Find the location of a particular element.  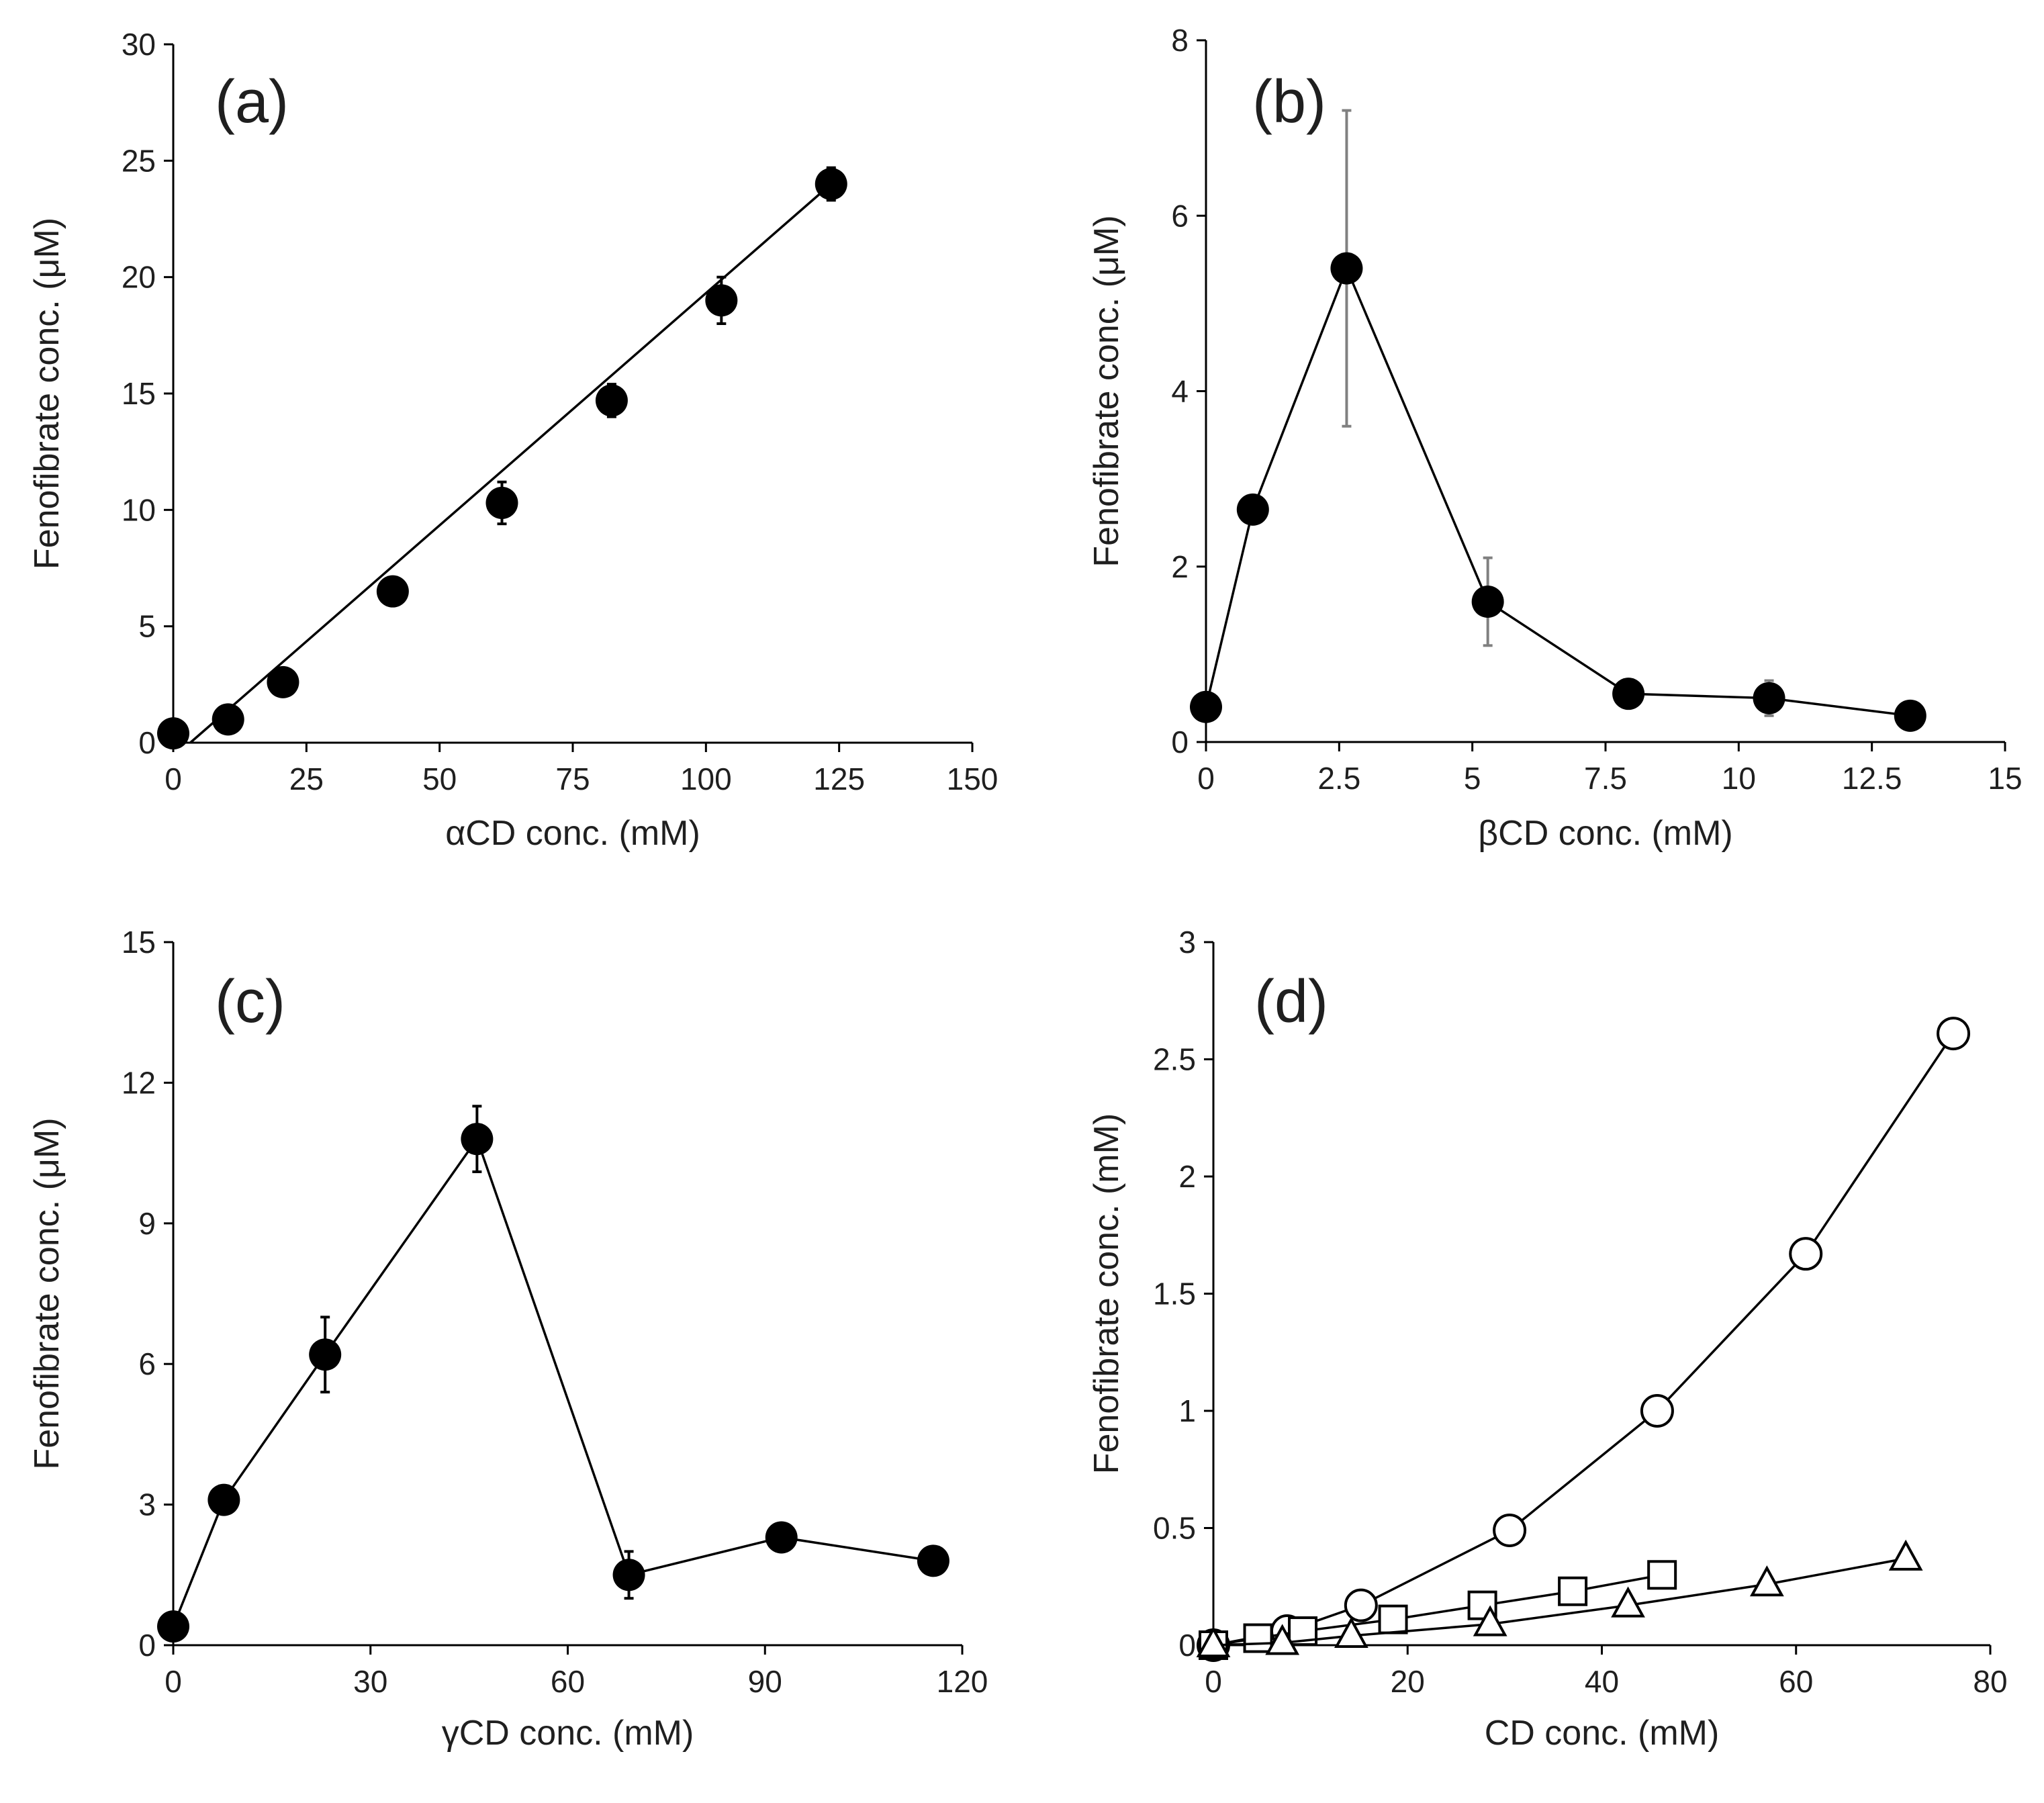

y-tick-label: 30 is located at coordinates (139, 44).